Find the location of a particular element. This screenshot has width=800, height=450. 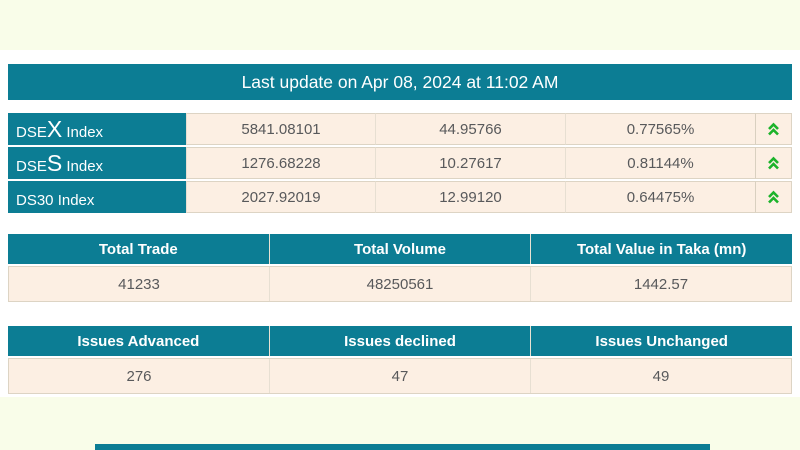

total-value-header: Total Value in Taka (mn) is located at coordinates (661, 249).